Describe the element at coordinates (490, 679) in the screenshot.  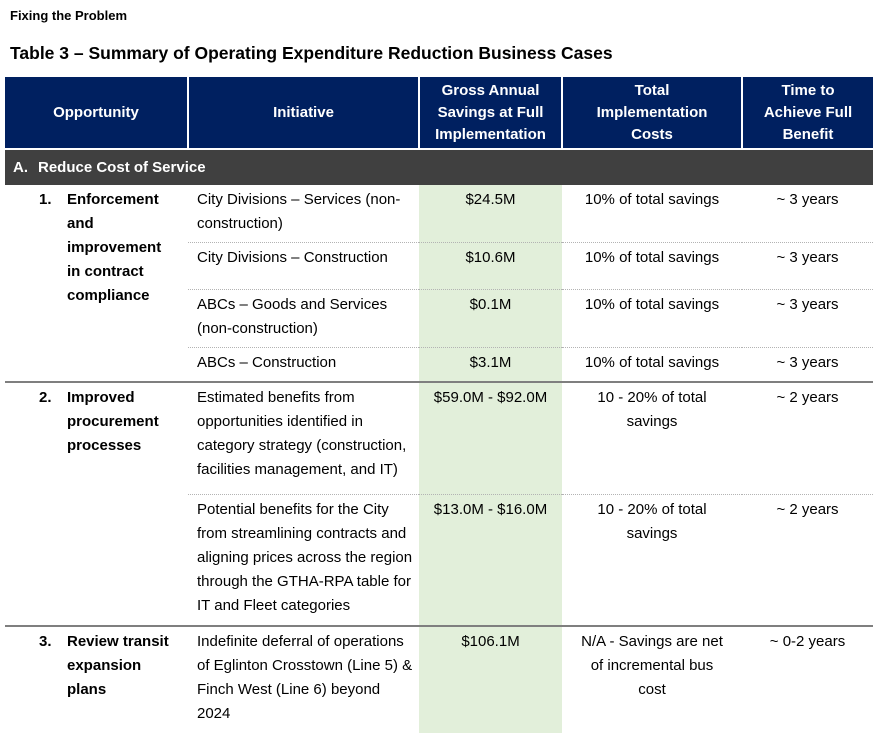
I see `savings-cell: $106.1M` at that location.